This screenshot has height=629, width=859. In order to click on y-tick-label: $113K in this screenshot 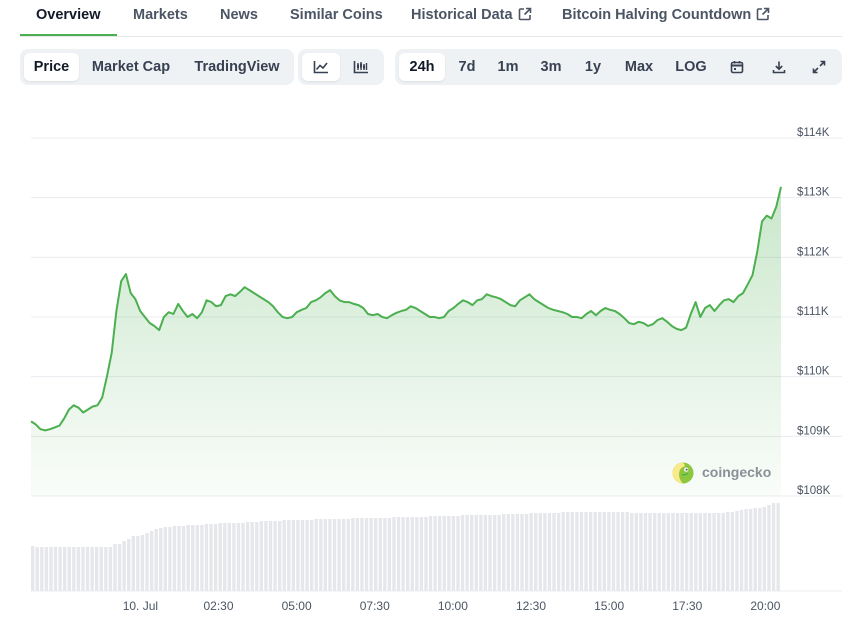, I will do `click(813, 193)`.